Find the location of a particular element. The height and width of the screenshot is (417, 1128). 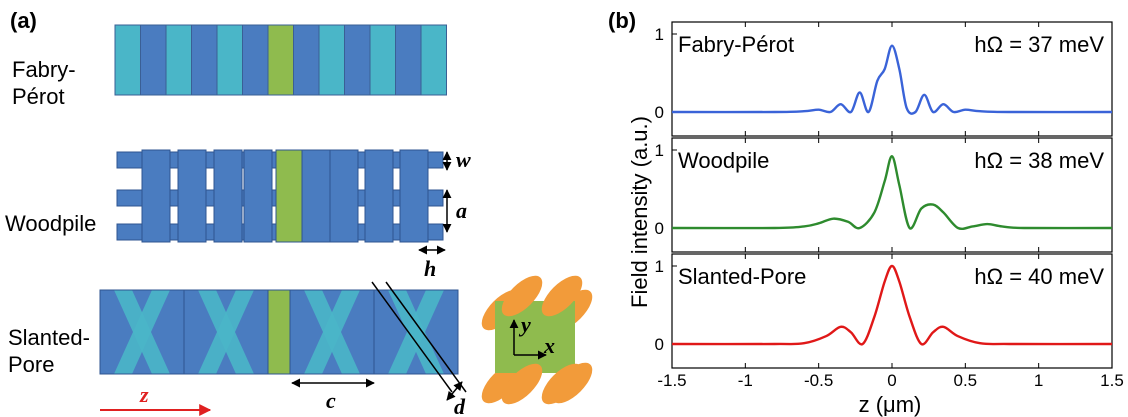

x-axis-title: z (μm) is located at coordinates (890, 404).